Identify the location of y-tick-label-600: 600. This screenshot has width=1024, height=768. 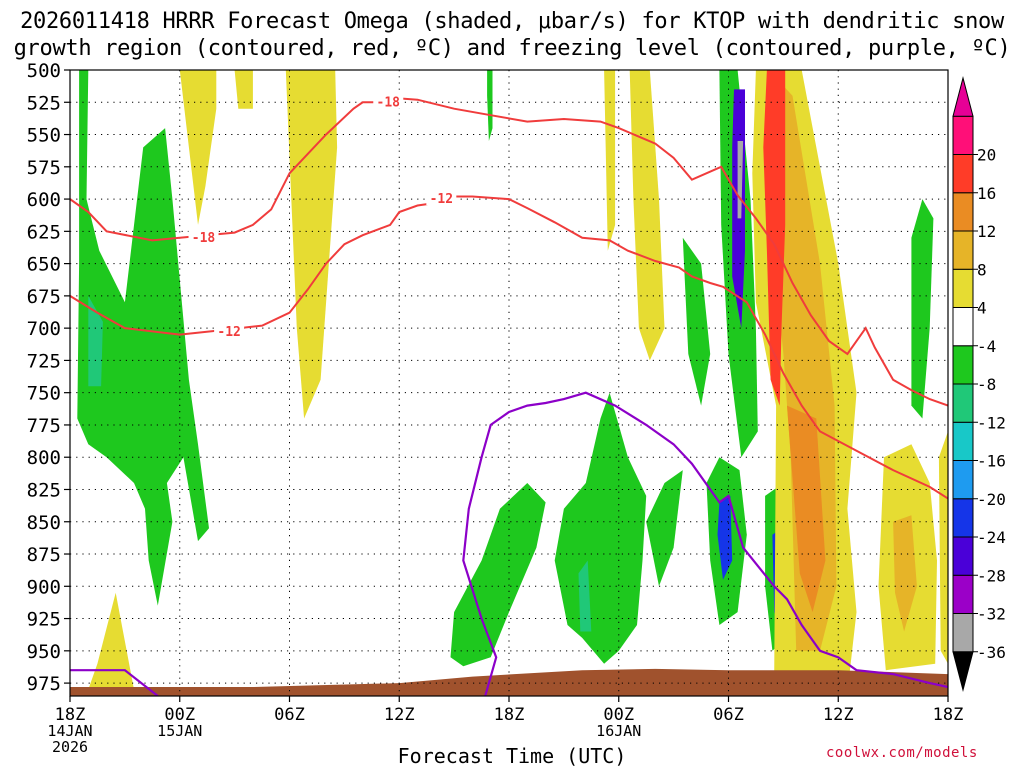
(44, 200).